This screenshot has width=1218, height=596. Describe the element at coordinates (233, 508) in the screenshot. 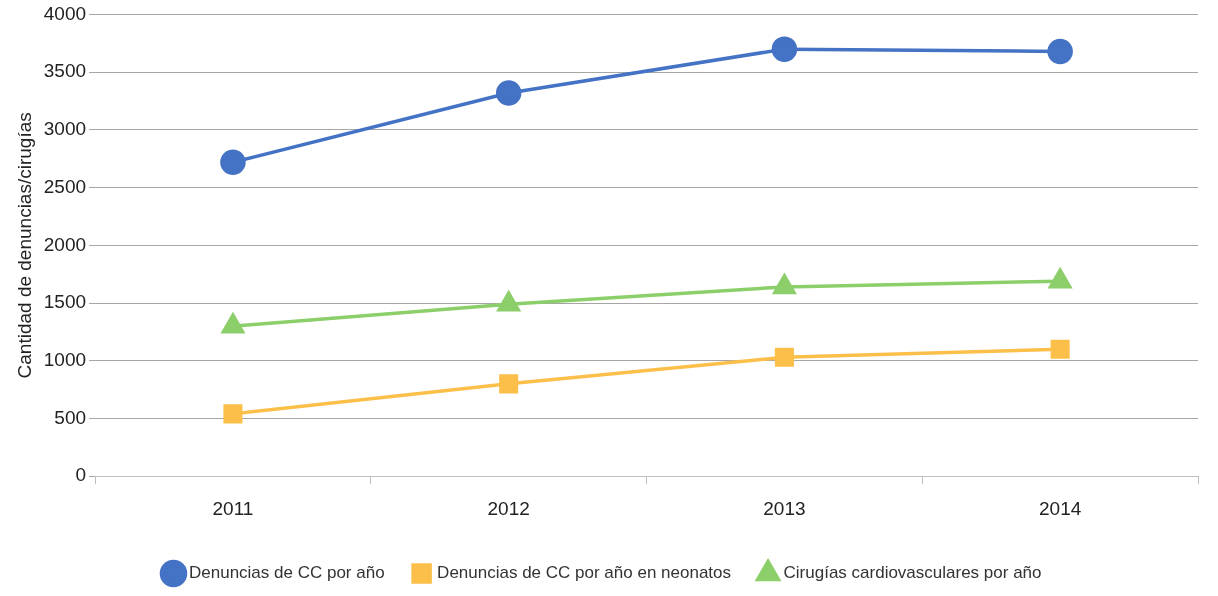

I see `x-tick-label: 2011` at that location.